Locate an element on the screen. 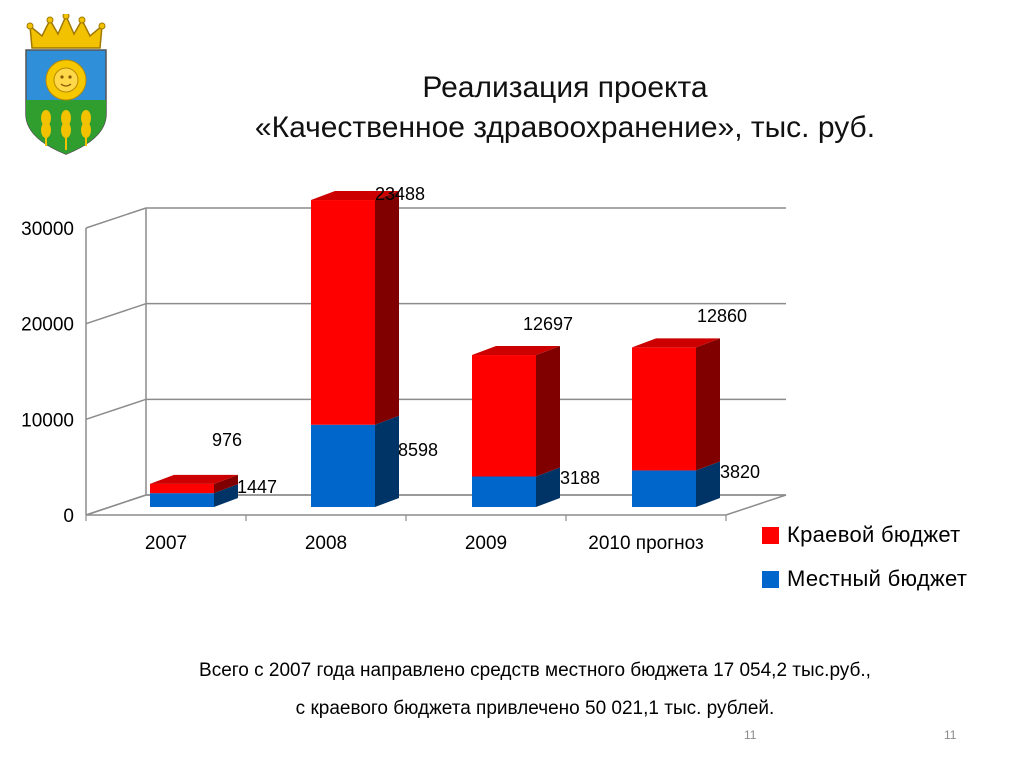 Image resolution: width=1024 pixels, height=768 pixels. y-tick-label: 10000 is located at coordinates (47, 420).